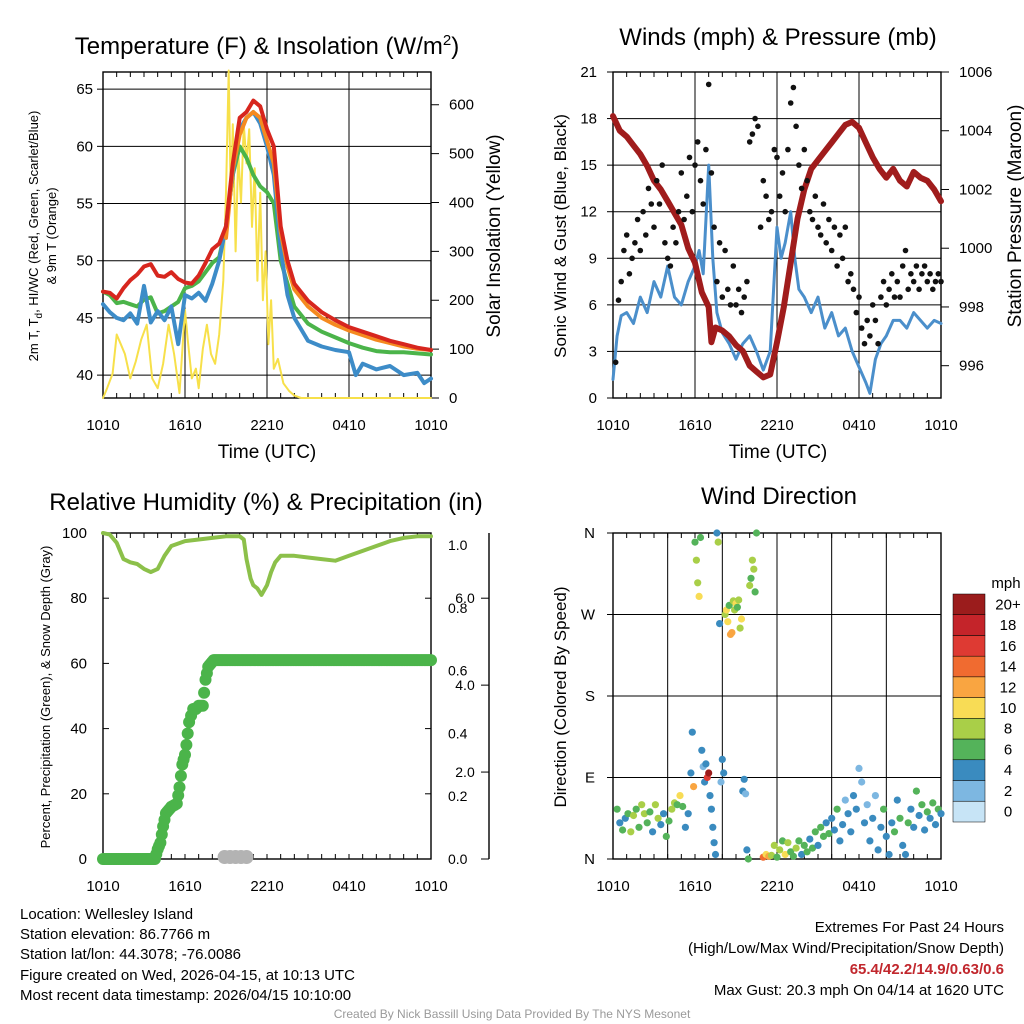  I want to click on winds-x-tick-label: 2210, so click(776, 425).